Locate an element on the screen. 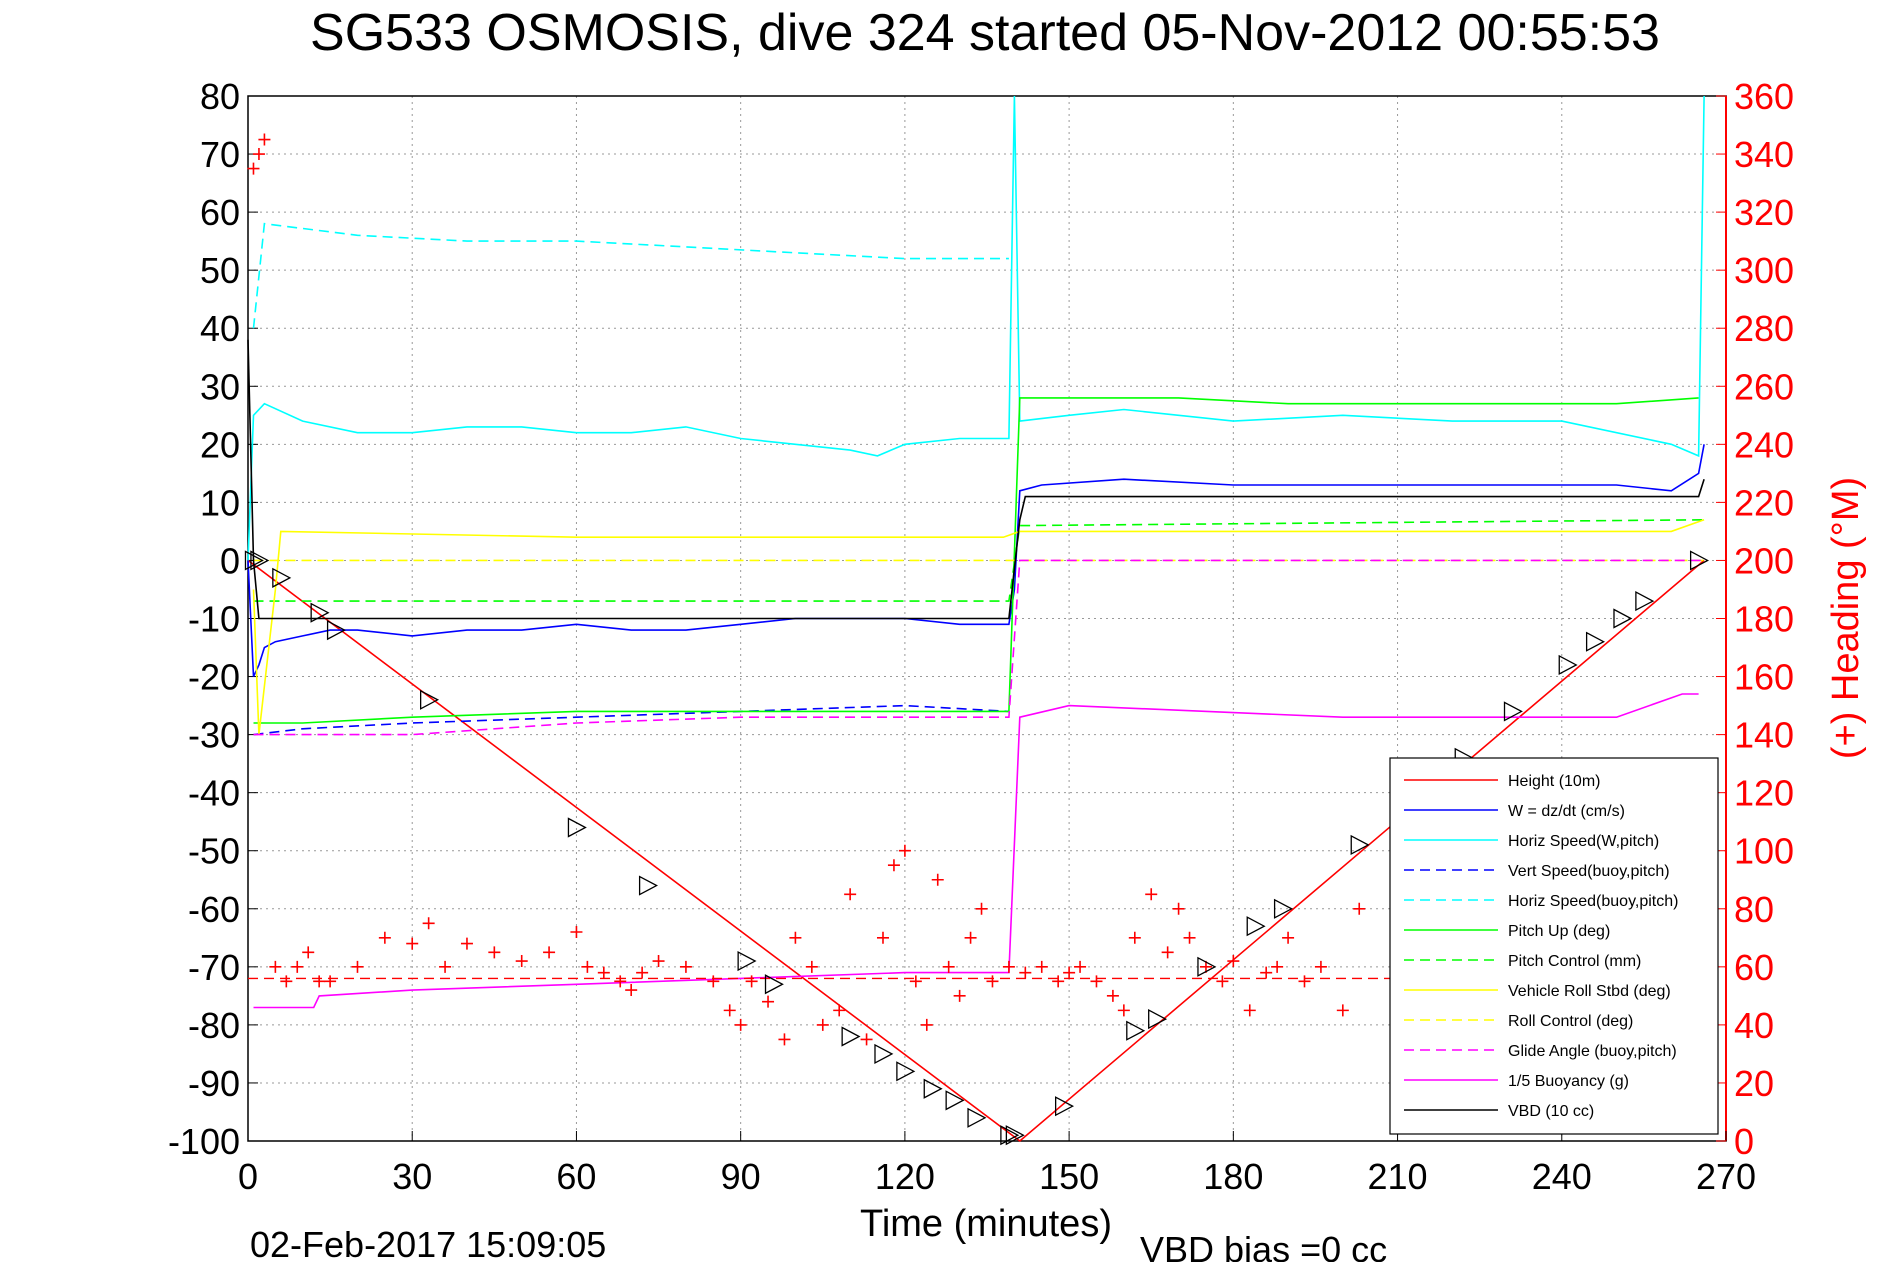 The height and width of the screenshot is (1262, 1891). y-right-tick-label: 340 is located at coordinates (1764, 154).